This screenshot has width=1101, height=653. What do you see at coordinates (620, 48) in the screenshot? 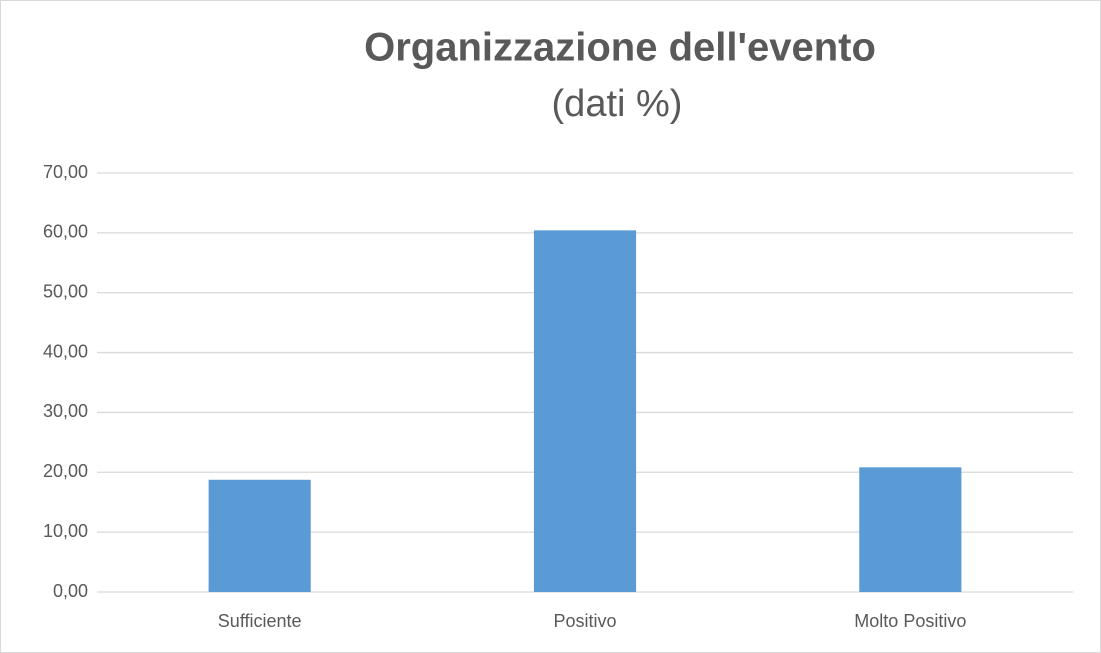
I see `chart-title: Organizzazione dell'evento` at bounding box center [620, 48].